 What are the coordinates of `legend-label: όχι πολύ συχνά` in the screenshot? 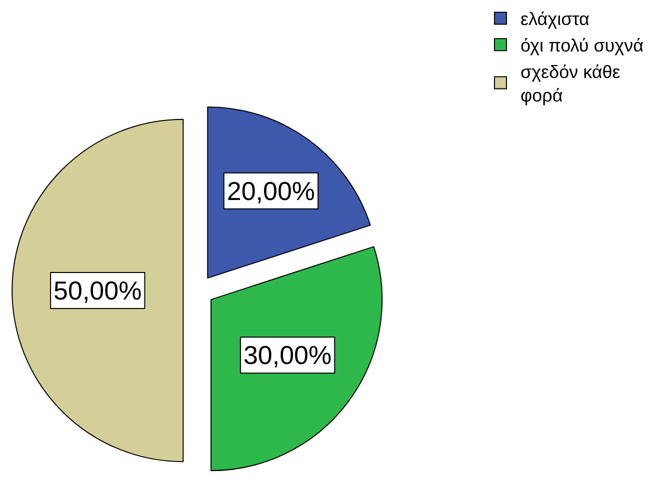 It's located at (582, 46).